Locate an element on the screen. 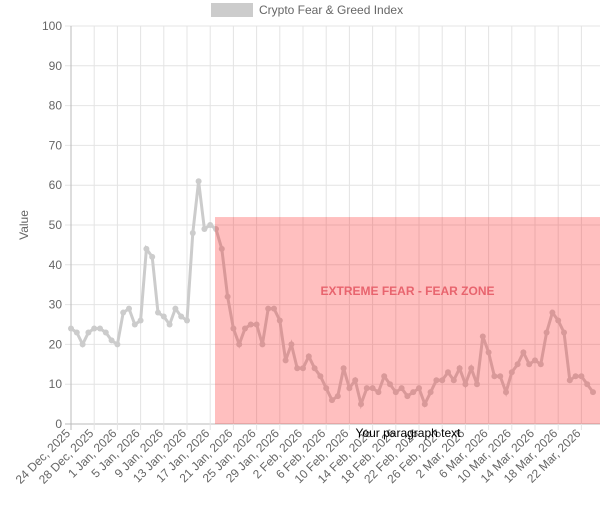 The height and width of the screenshot is (507, 611). y-tick-label: 30 is located at coordinates (56, 305).